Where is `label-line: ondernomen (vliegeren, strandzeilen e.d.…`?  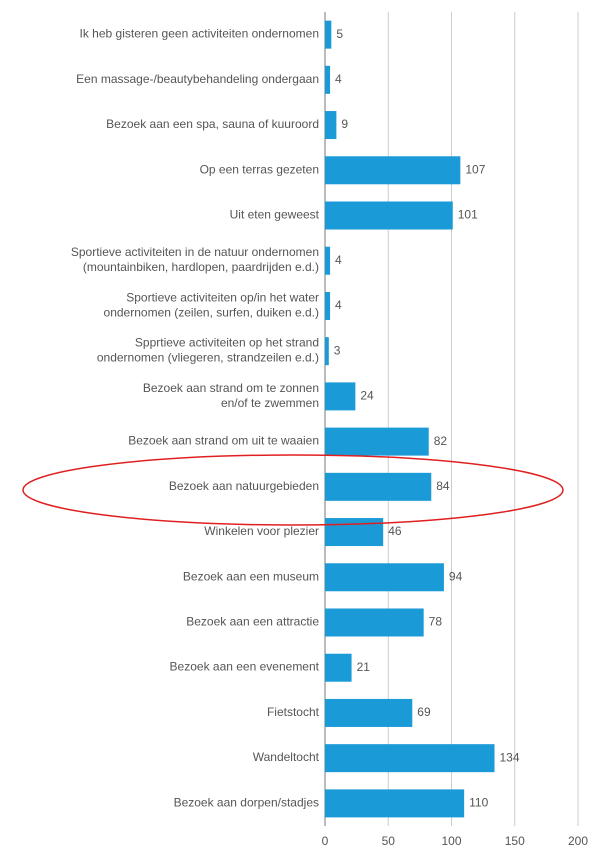
label-line: ondernomen (vliegeren, strandzeilen e.d.… is located at coordinates (208, 358).